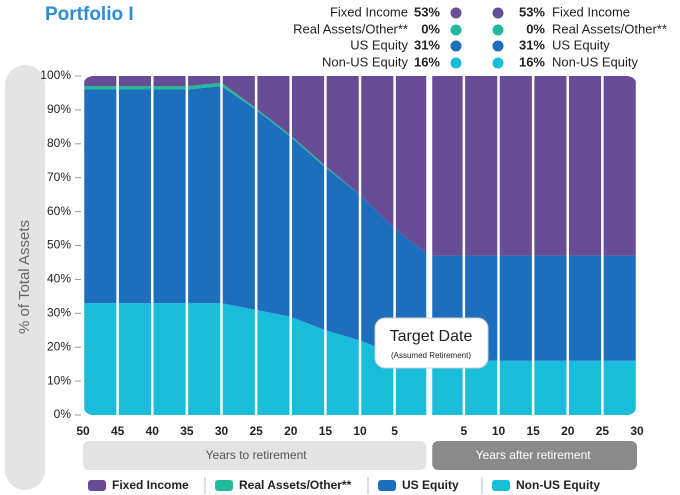 The width and height of the screenshot is (680, 495). I want to click on y-tick-label: 50%, so click(59, 245).